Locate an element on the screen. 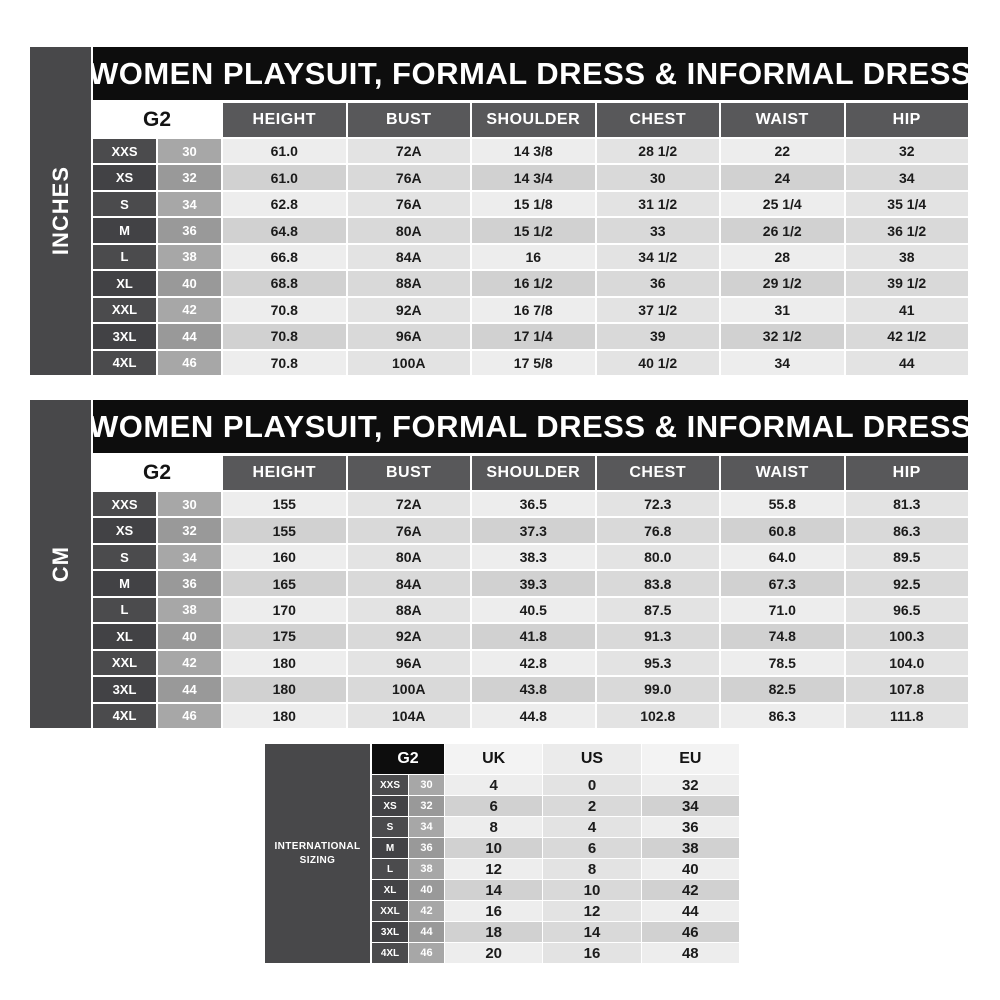 This screenshot has height=1000, width=1000. size-label-cell: 3XL is located at coordinates (390, 932).